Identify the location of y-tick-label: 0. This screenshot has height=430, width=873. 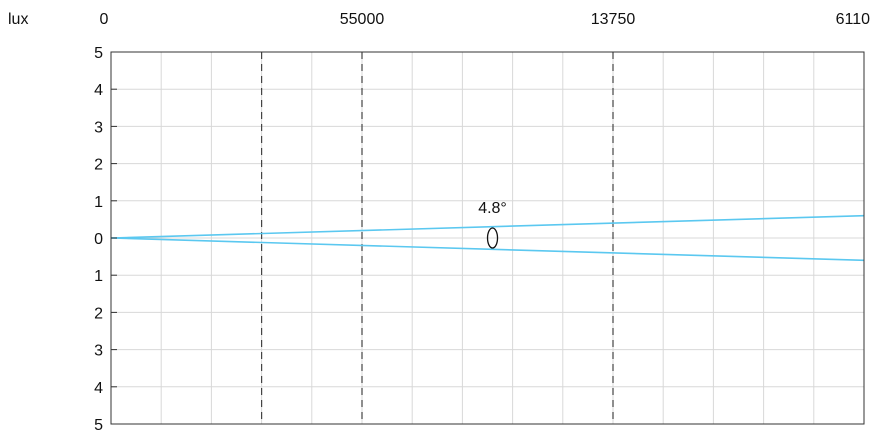
(98, 239).